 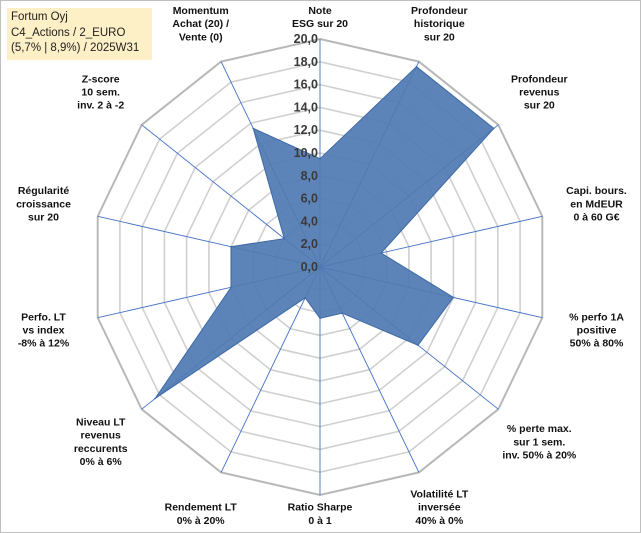 I want to click on axis-label-line: positive, so click(x=597, y=331).